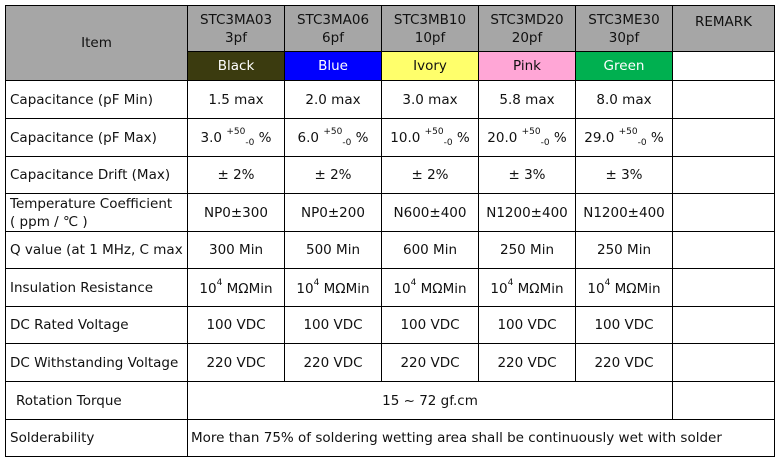  Describe the element at coordinates (624, 37) in the screenshot. I see `model-capacity: 30pf` at that location.